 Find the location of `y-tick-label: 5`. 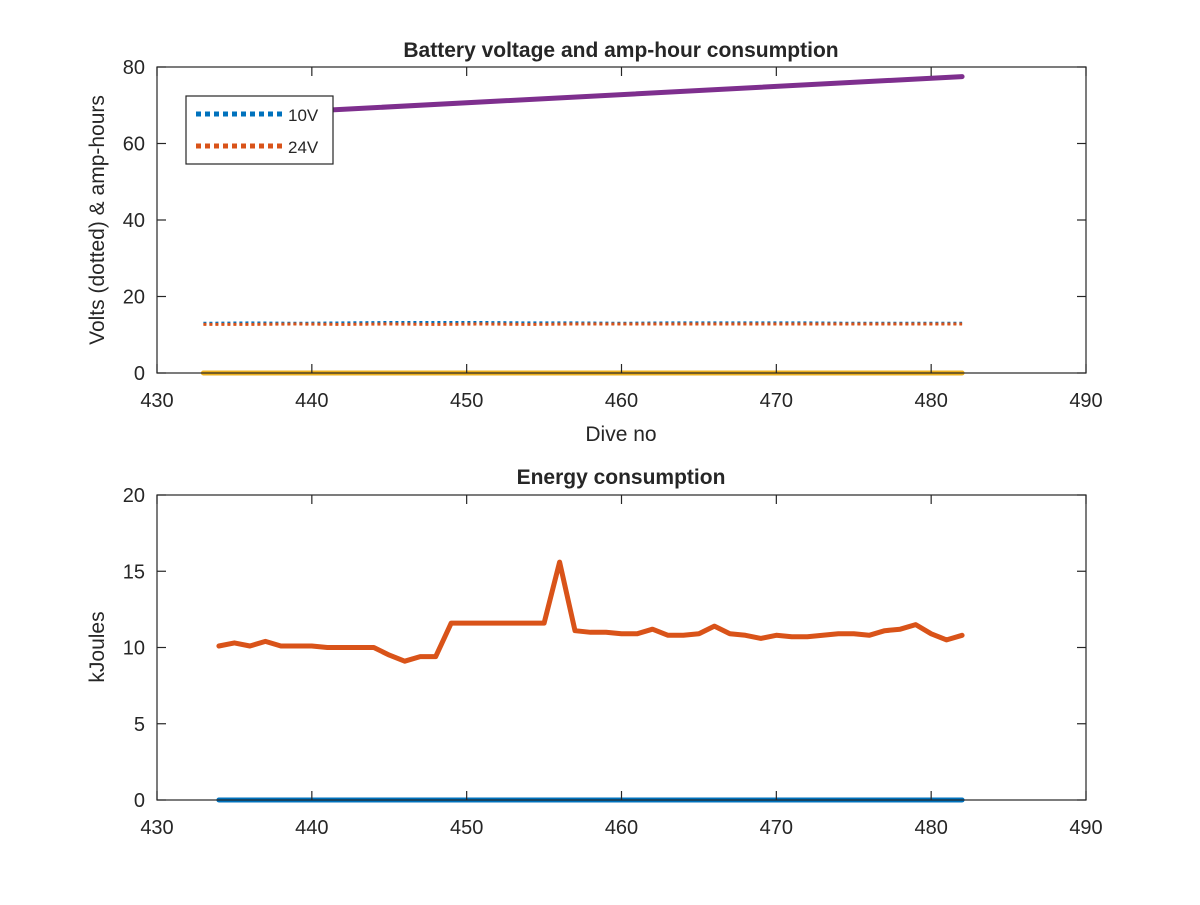

y-tick-label: 5 is located at coordinates (139, 725).